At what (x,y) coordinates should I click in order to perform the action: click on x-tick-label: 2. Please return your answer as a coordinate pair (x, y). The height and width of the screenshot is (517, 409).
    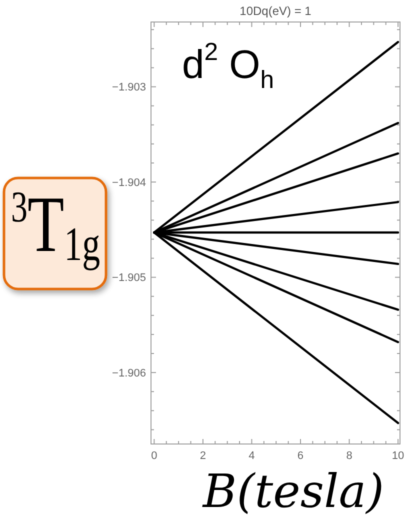
    Looking at the image, I should click on (203, 456).